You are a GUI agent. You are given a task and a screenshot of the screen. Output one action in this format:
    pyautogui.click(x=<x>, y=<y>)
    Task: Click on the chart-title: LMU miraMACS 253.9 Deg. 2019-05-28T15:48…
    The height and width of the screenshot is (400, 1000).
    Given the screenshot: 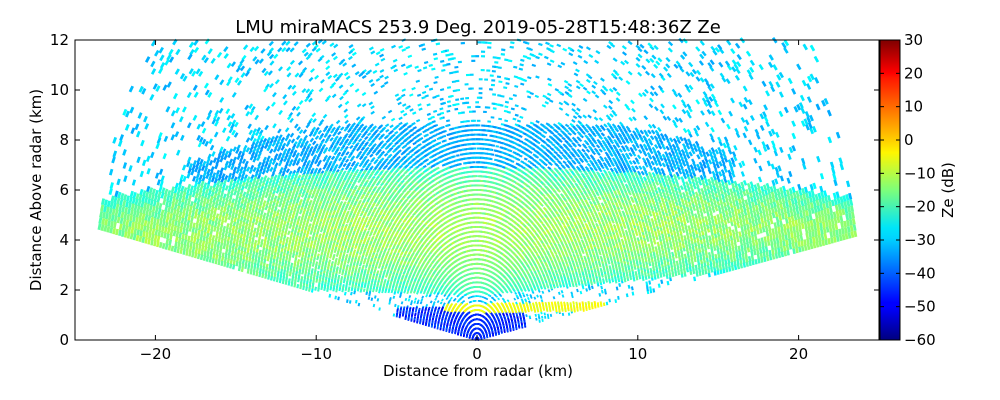 What is the action you would take?
    pyautogui.click(x=478, y=27)
    